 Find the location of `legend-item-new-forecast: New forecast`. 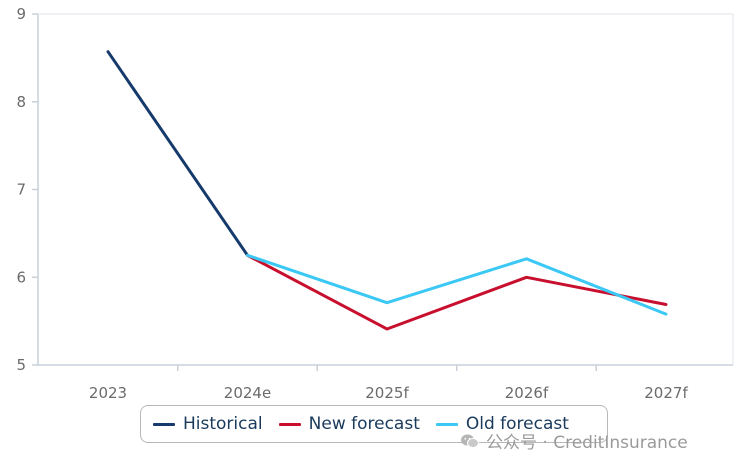

legend-item-new-forecast: New forecast is located at coordinates (349, 424).